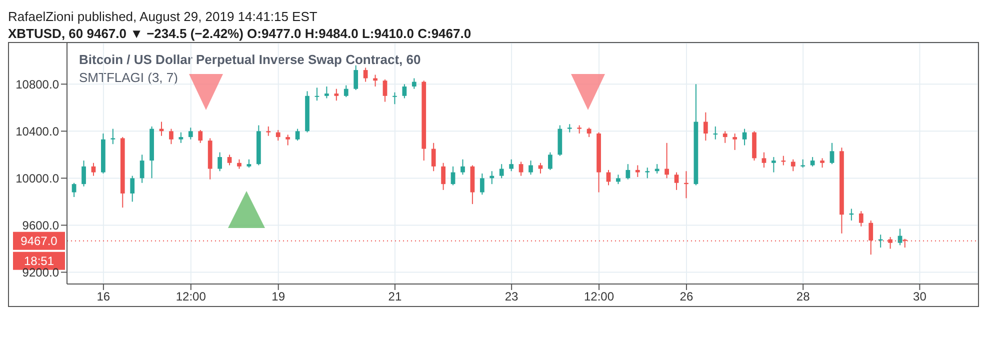 This screenshot has width=987, height=342. Describe the element at coordinates (163, 16) in the screenshot. I see `text: RafaelZioni published, August 29, 2019 14:41:15 EST` at that location.